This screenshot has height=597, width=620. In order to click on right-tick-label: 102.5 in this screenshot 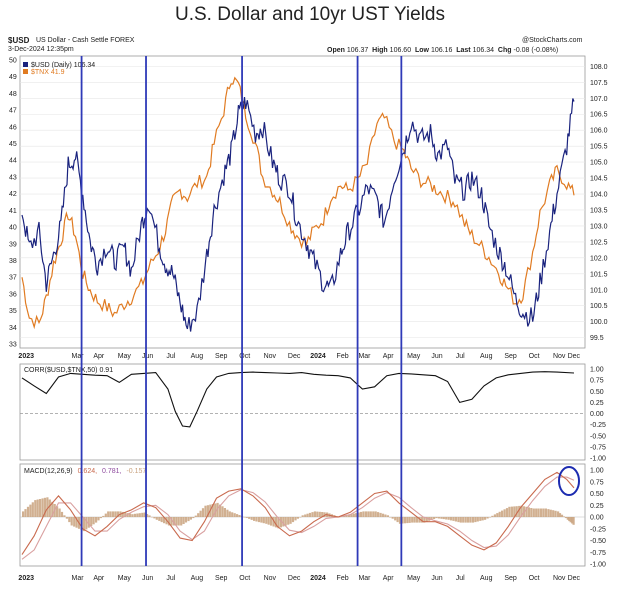, I will do `click(599, 242)`.